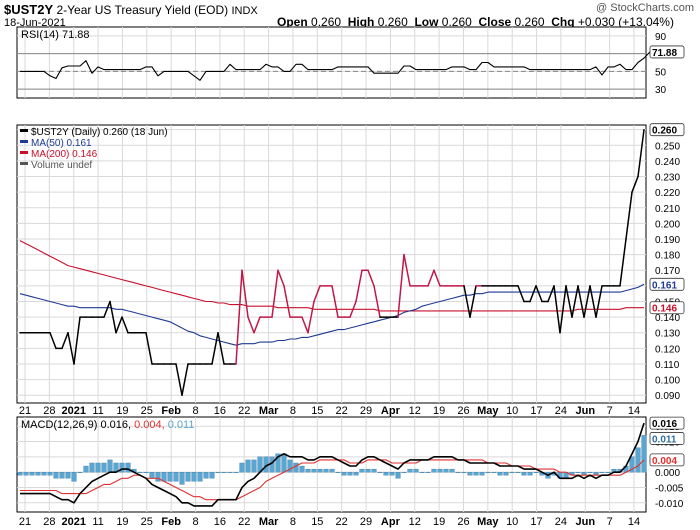  I want to click on price-y-tick-label: 0.190, so click(667, 240).